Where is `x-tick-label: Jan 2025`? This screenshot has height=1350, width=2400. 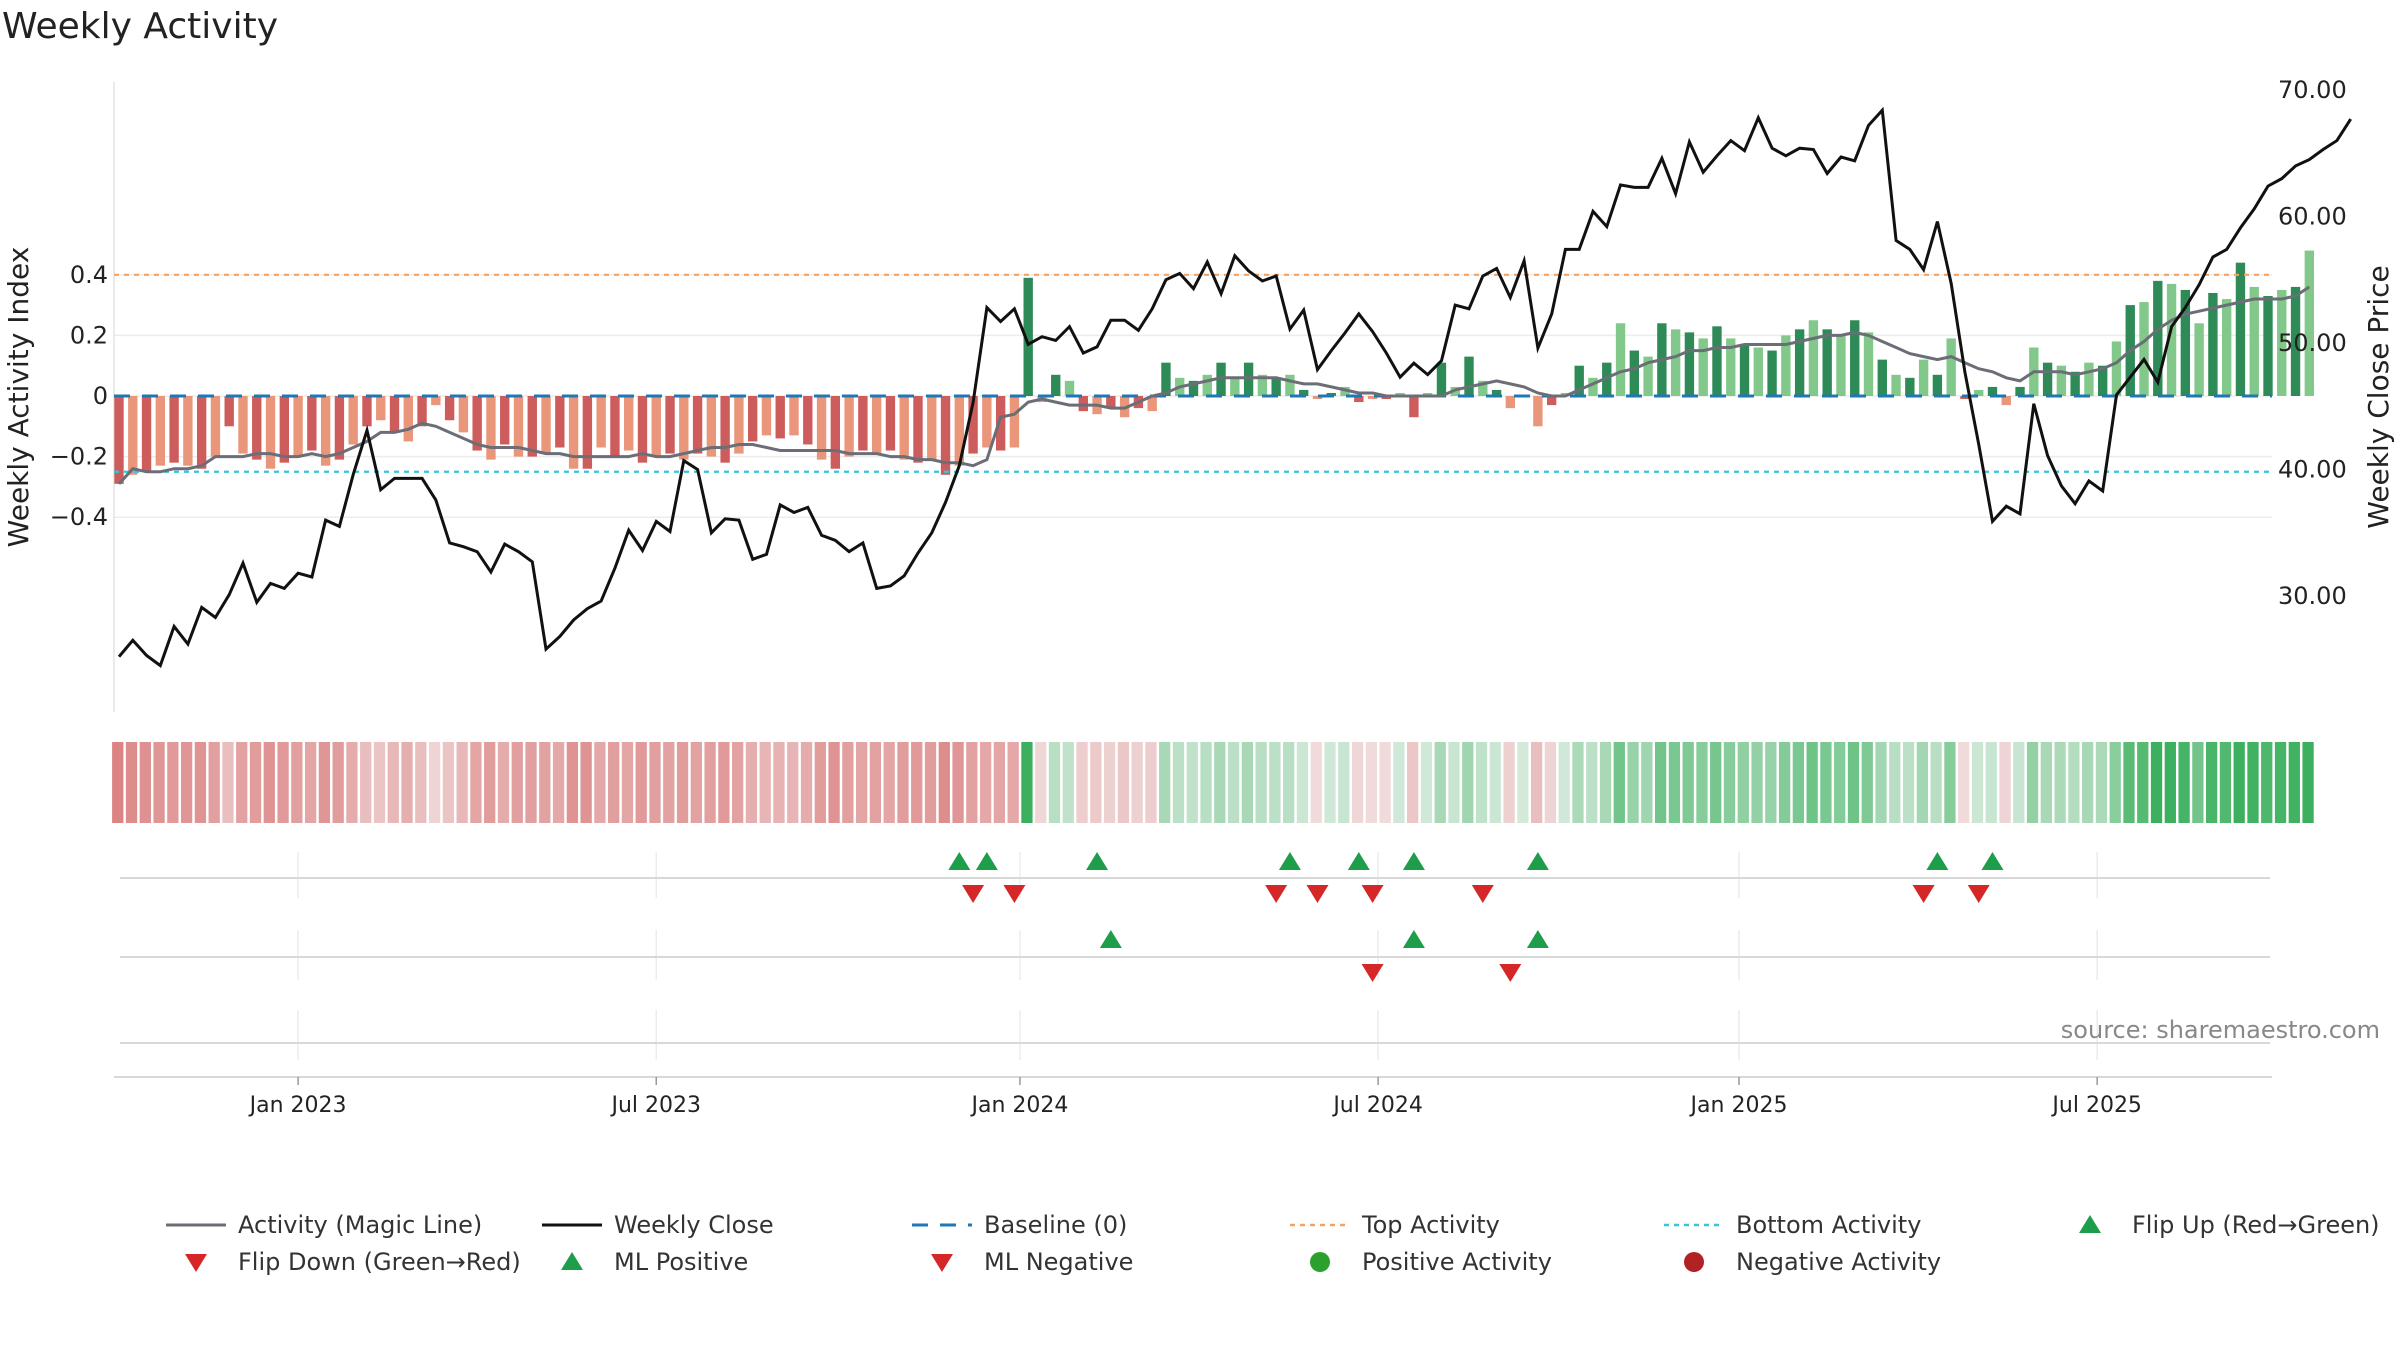 x-tick-label: Jan 2025 is located at coordinates (1738, 1105).